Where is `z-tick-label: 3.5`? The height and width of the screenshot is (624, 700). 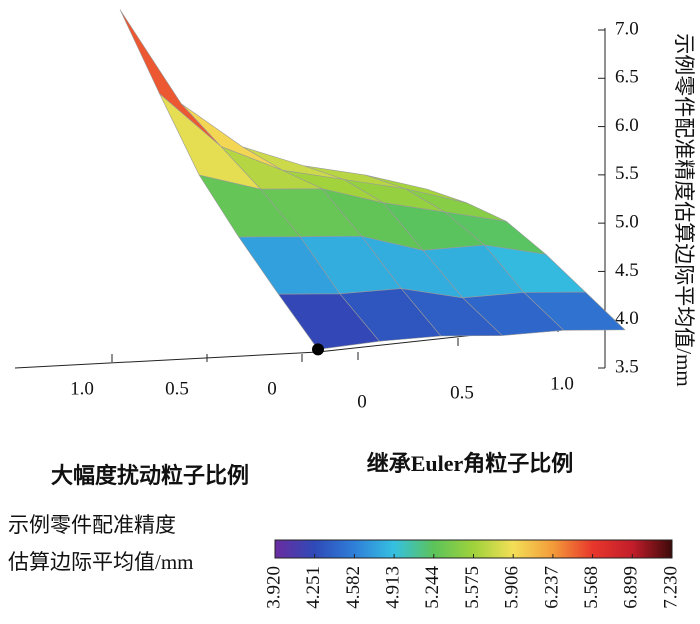
z-tick-label: 3.5 is located at coordinates (627, 366).